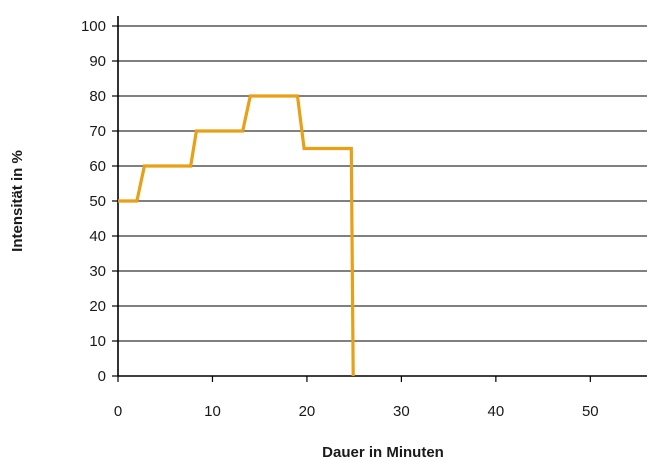  I want to click on x-tick-label: 10, so click(212, 411).